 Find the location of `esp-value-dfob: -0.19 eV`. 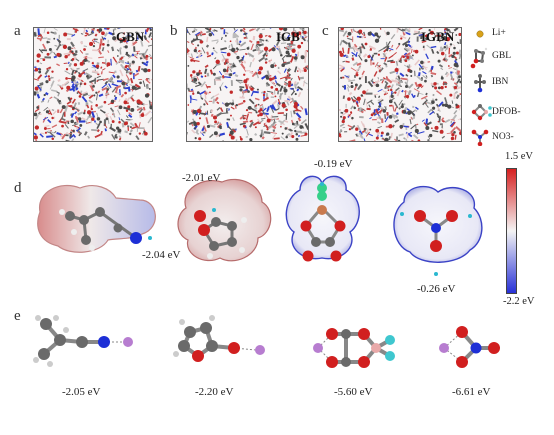

esp-value-dfob: -0.19 eV is located at coordinates (333, 164).